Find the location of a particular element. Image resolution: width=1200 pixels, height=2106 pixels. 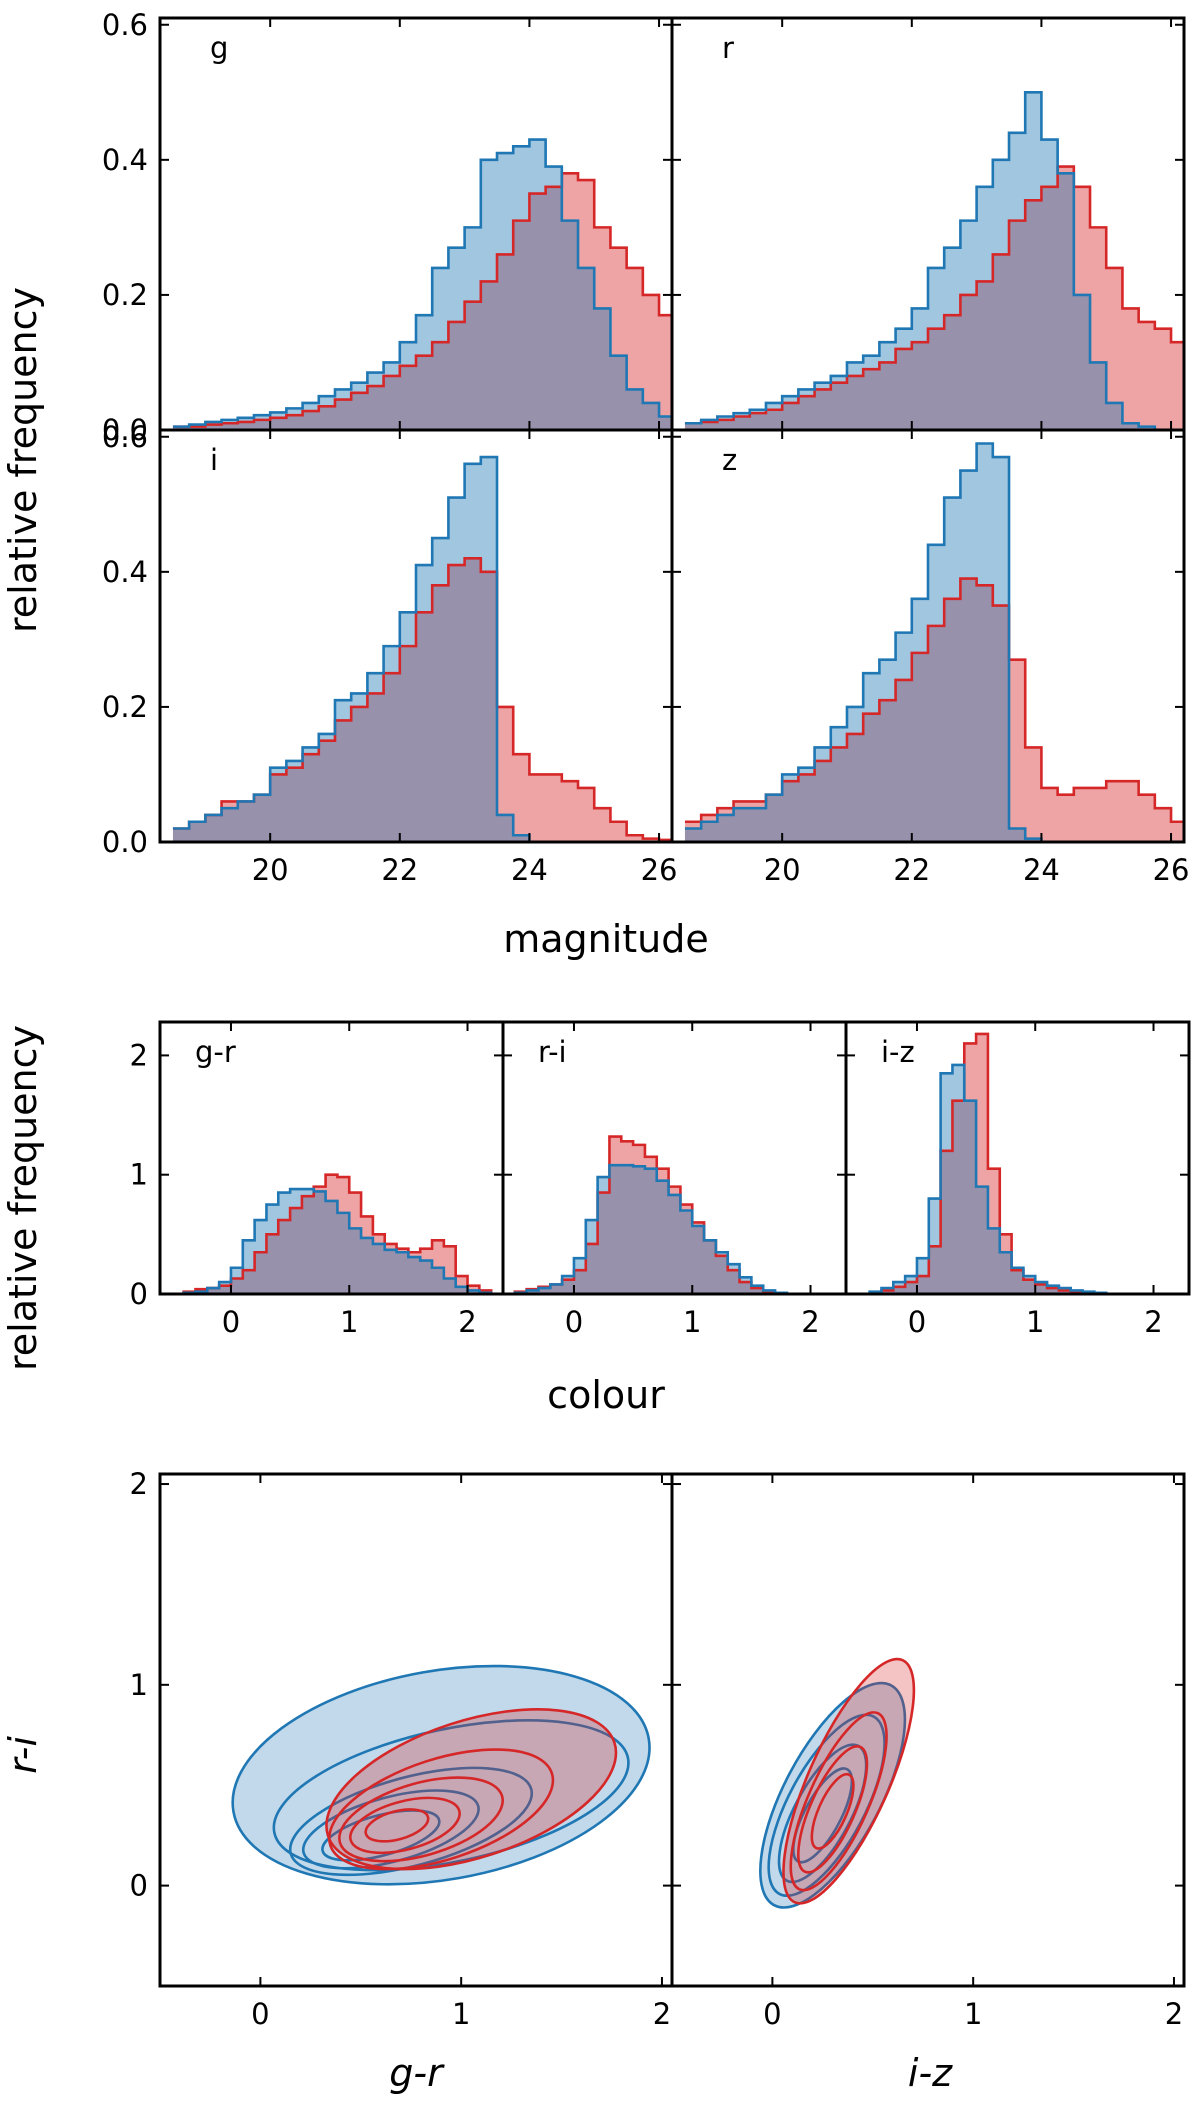

panel-label: i-z is located at coordinates (898, 1052).